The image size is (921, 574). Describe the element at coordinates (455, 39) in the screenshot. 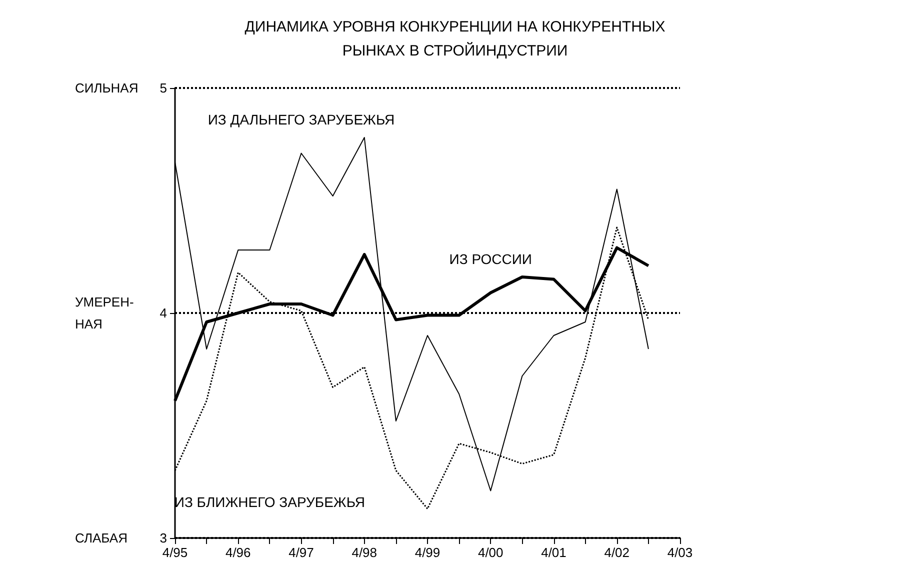

I see `chart-title: ДИНАМИКА УРОВНЯ КОНКУРЕНЦИИ НА КОНКУРЕНТНЫХ РЫНКАХ В СТРОЙИНДУСТРИИ` at that location.